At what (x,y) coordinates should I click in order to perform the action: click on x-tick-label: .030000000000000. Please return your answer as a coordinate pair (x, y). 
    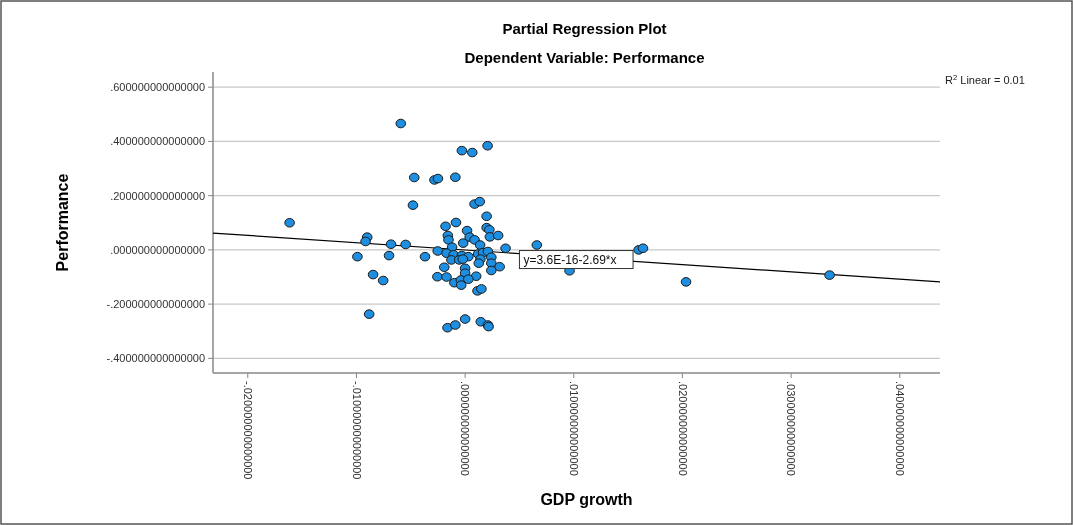
    Looking at the image, I should click on (791, 428).